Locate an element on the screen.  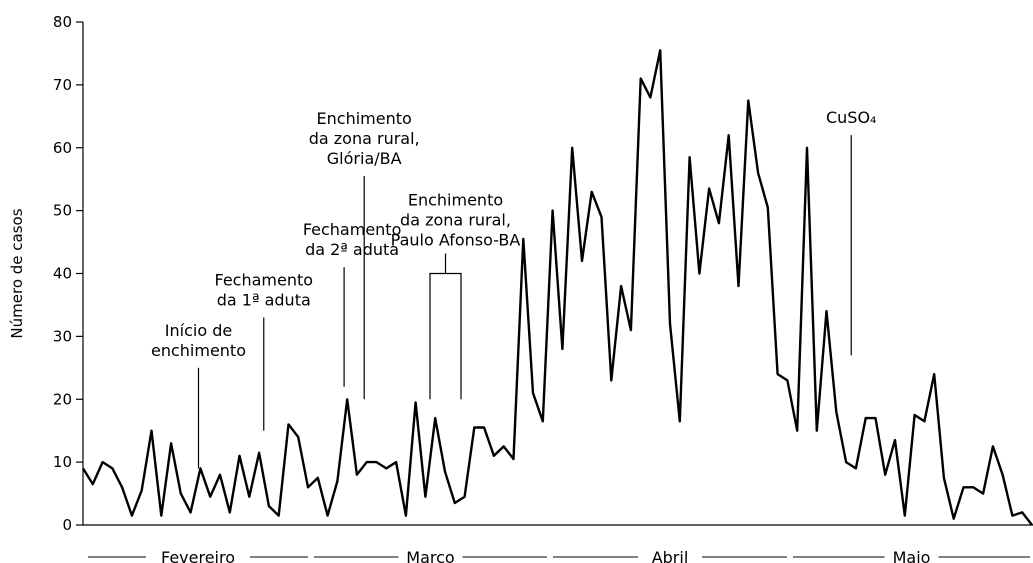
y-axis-ticks: 0 10 20 30 40 50 60 70 80 is located at coordinates (68, 273).